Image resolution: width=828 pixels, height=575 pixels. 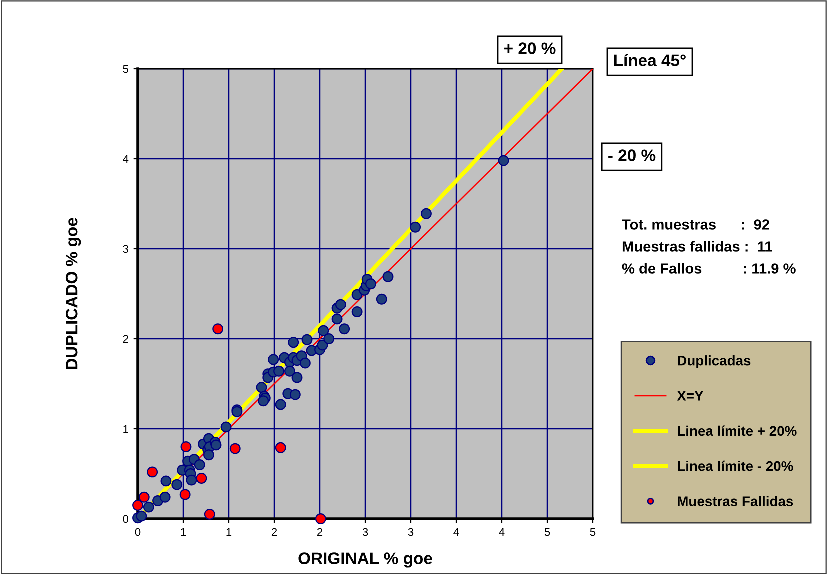 What do you see at coordinates (650, 60) in the screenshot?
I see `text: Línea 45°` at bounding box center [650, 60].